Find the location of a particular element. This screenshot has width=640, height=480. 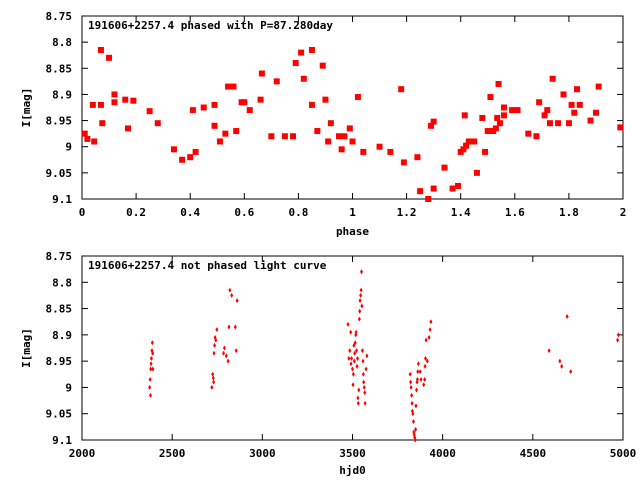

x-tick-label: 1 is located at coordinates (352, 212).